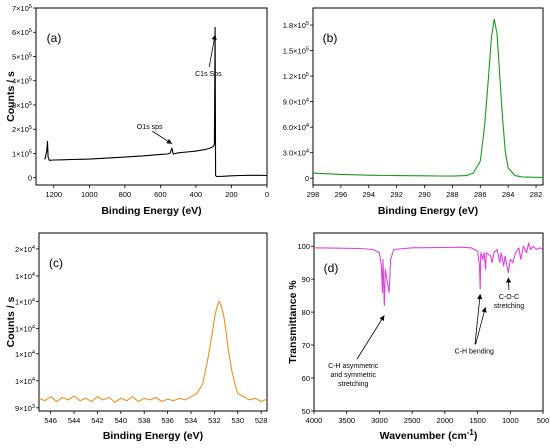 This screenshot has width=550, height=448. I want to click on x-tick-label: 544, so click(74, 420).